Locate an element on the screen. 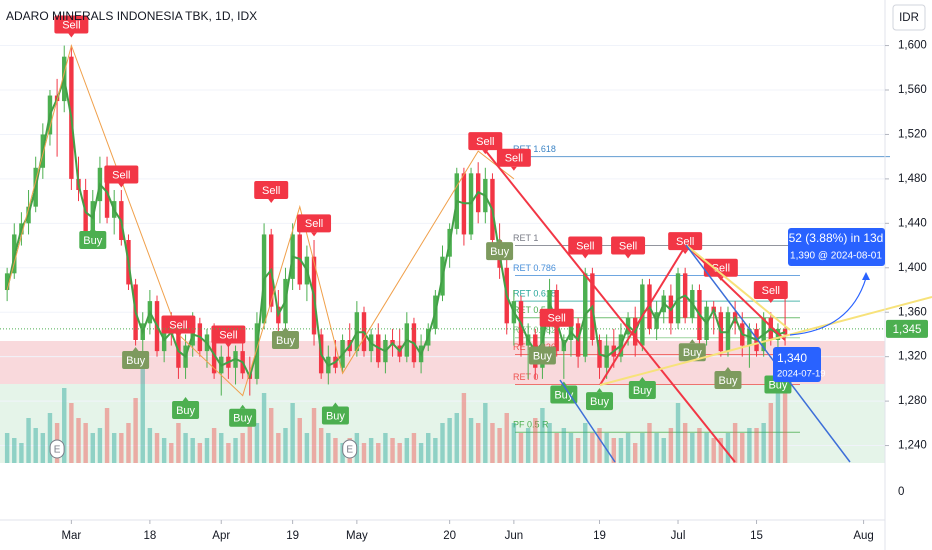  fib-label: RET 0.382 is located at coordinates (534, 330).